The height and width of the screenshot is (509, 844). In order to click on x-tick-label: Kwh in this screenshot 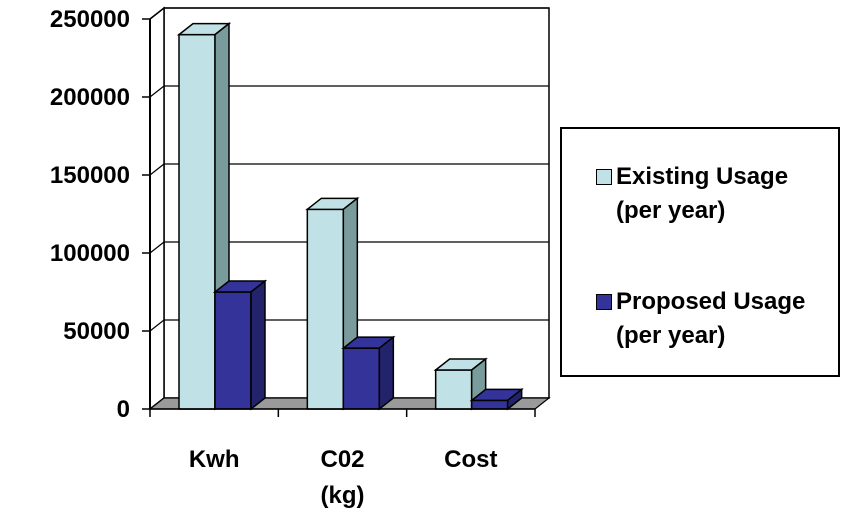, I will do `click(214, 459)`.